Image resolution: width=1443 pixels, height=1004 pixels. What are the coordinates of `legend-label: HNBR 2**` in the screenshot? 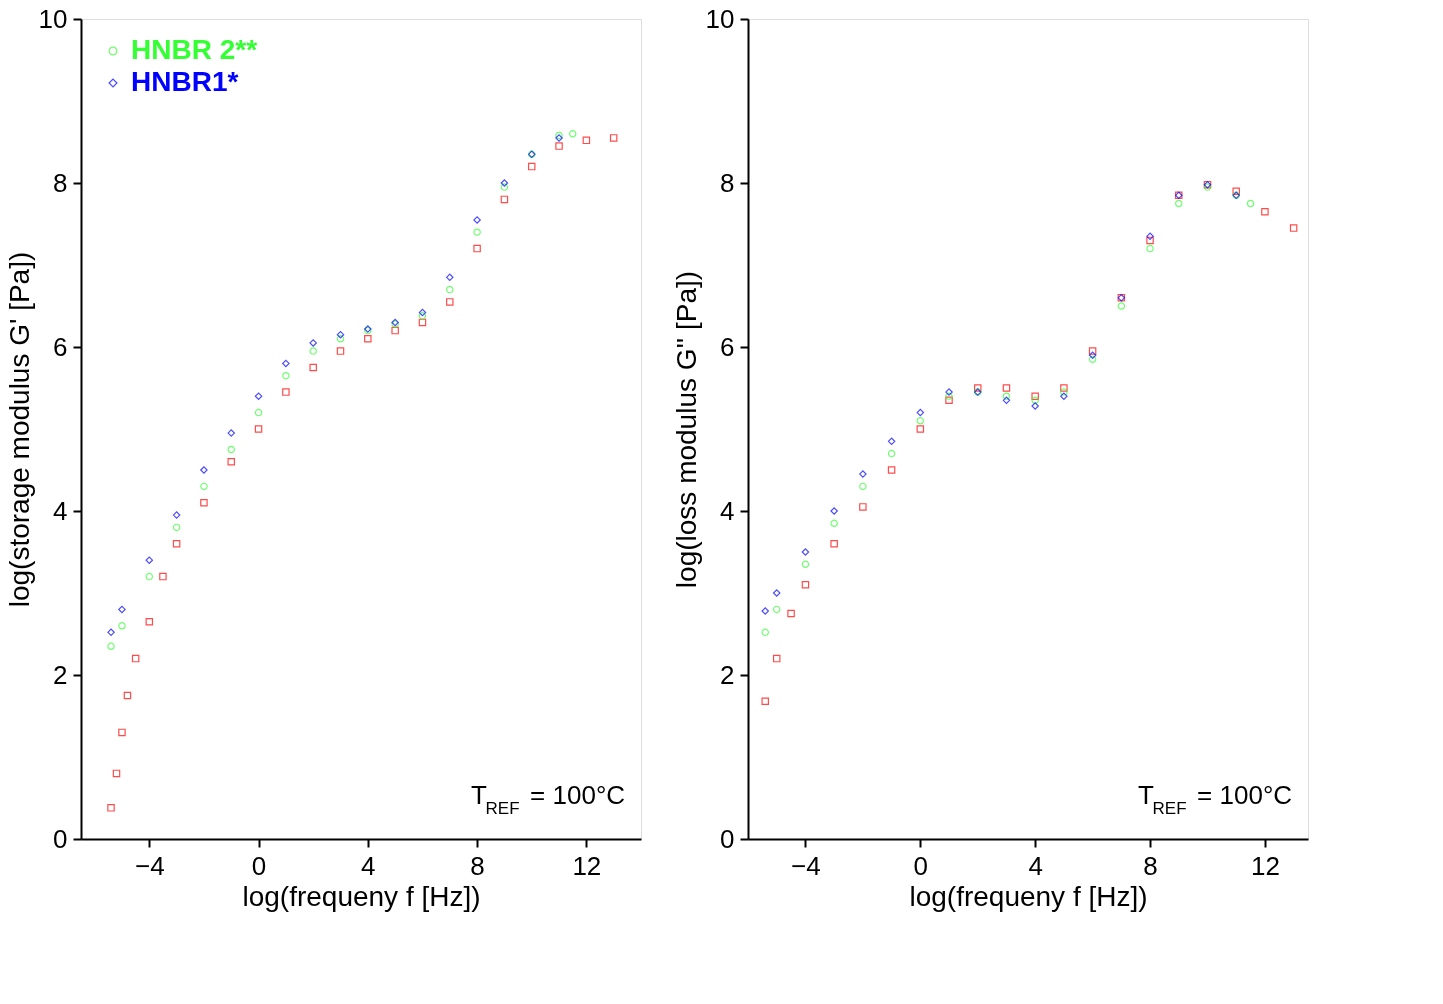 It's located at (194, 49).